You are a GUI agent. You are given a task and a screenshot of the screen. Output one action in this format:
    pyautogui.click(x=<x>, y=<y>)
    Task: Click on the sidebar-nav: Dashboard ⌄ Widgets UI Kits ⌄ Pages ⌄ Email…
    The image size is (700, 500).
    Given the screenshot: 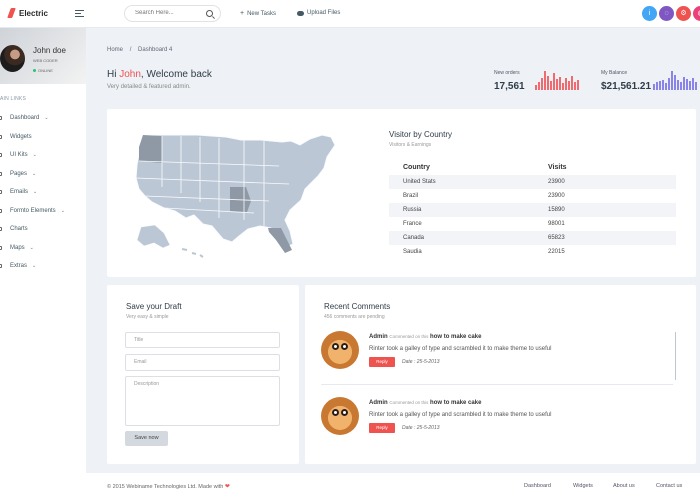 What is the action you would take?
    pyautogui.click(x=43, y=192)
    